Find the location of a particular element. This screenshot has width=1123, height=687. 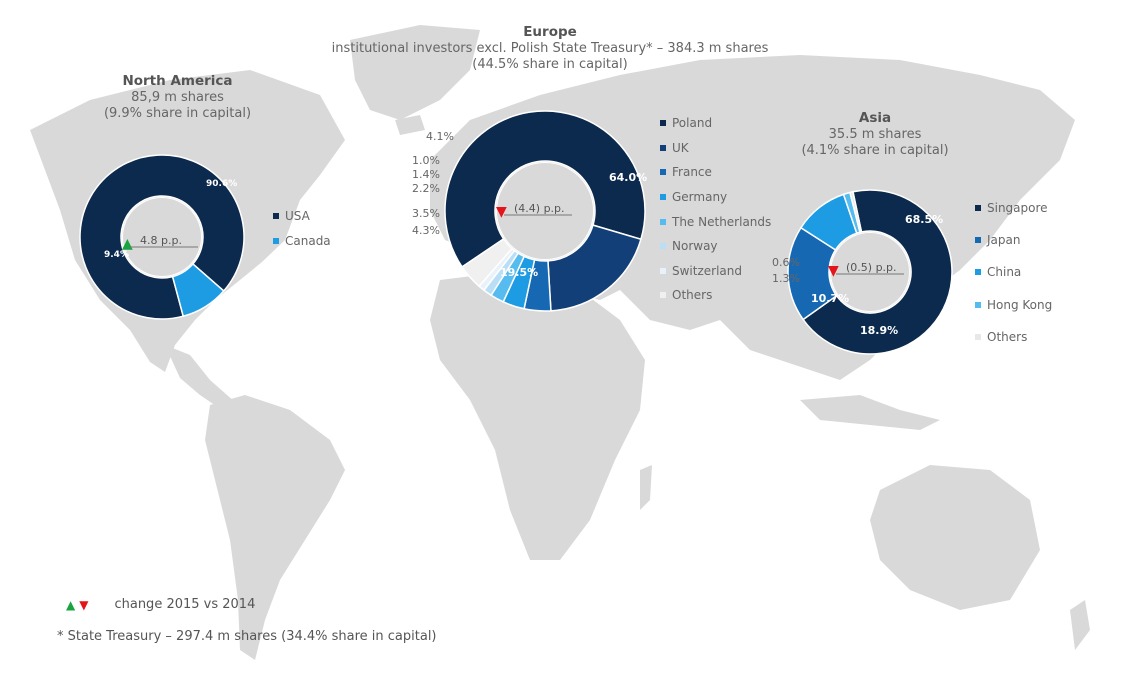

data-label: 4.1% is located at coordinates (440, 136).